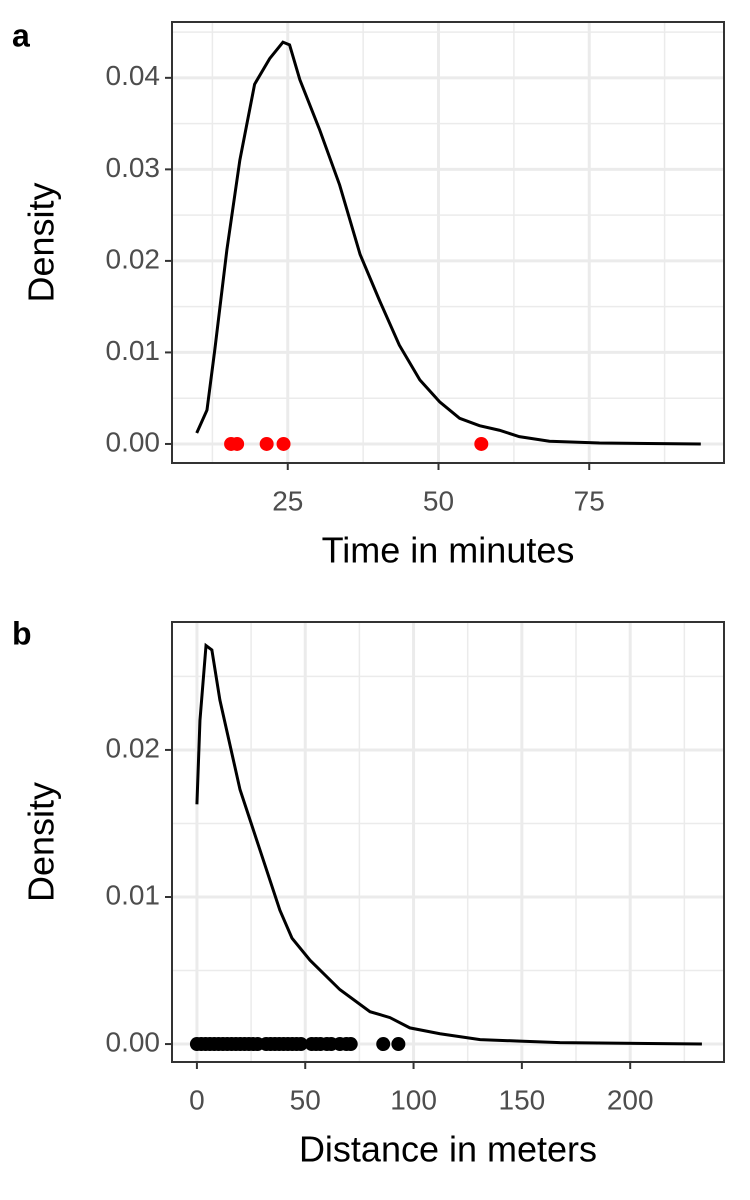 The image size is (750, 1200). What do you see at coordinates (589, 500) in the screenshot?
I see `x-tick-label: 75` at bounding box center [589, 500].